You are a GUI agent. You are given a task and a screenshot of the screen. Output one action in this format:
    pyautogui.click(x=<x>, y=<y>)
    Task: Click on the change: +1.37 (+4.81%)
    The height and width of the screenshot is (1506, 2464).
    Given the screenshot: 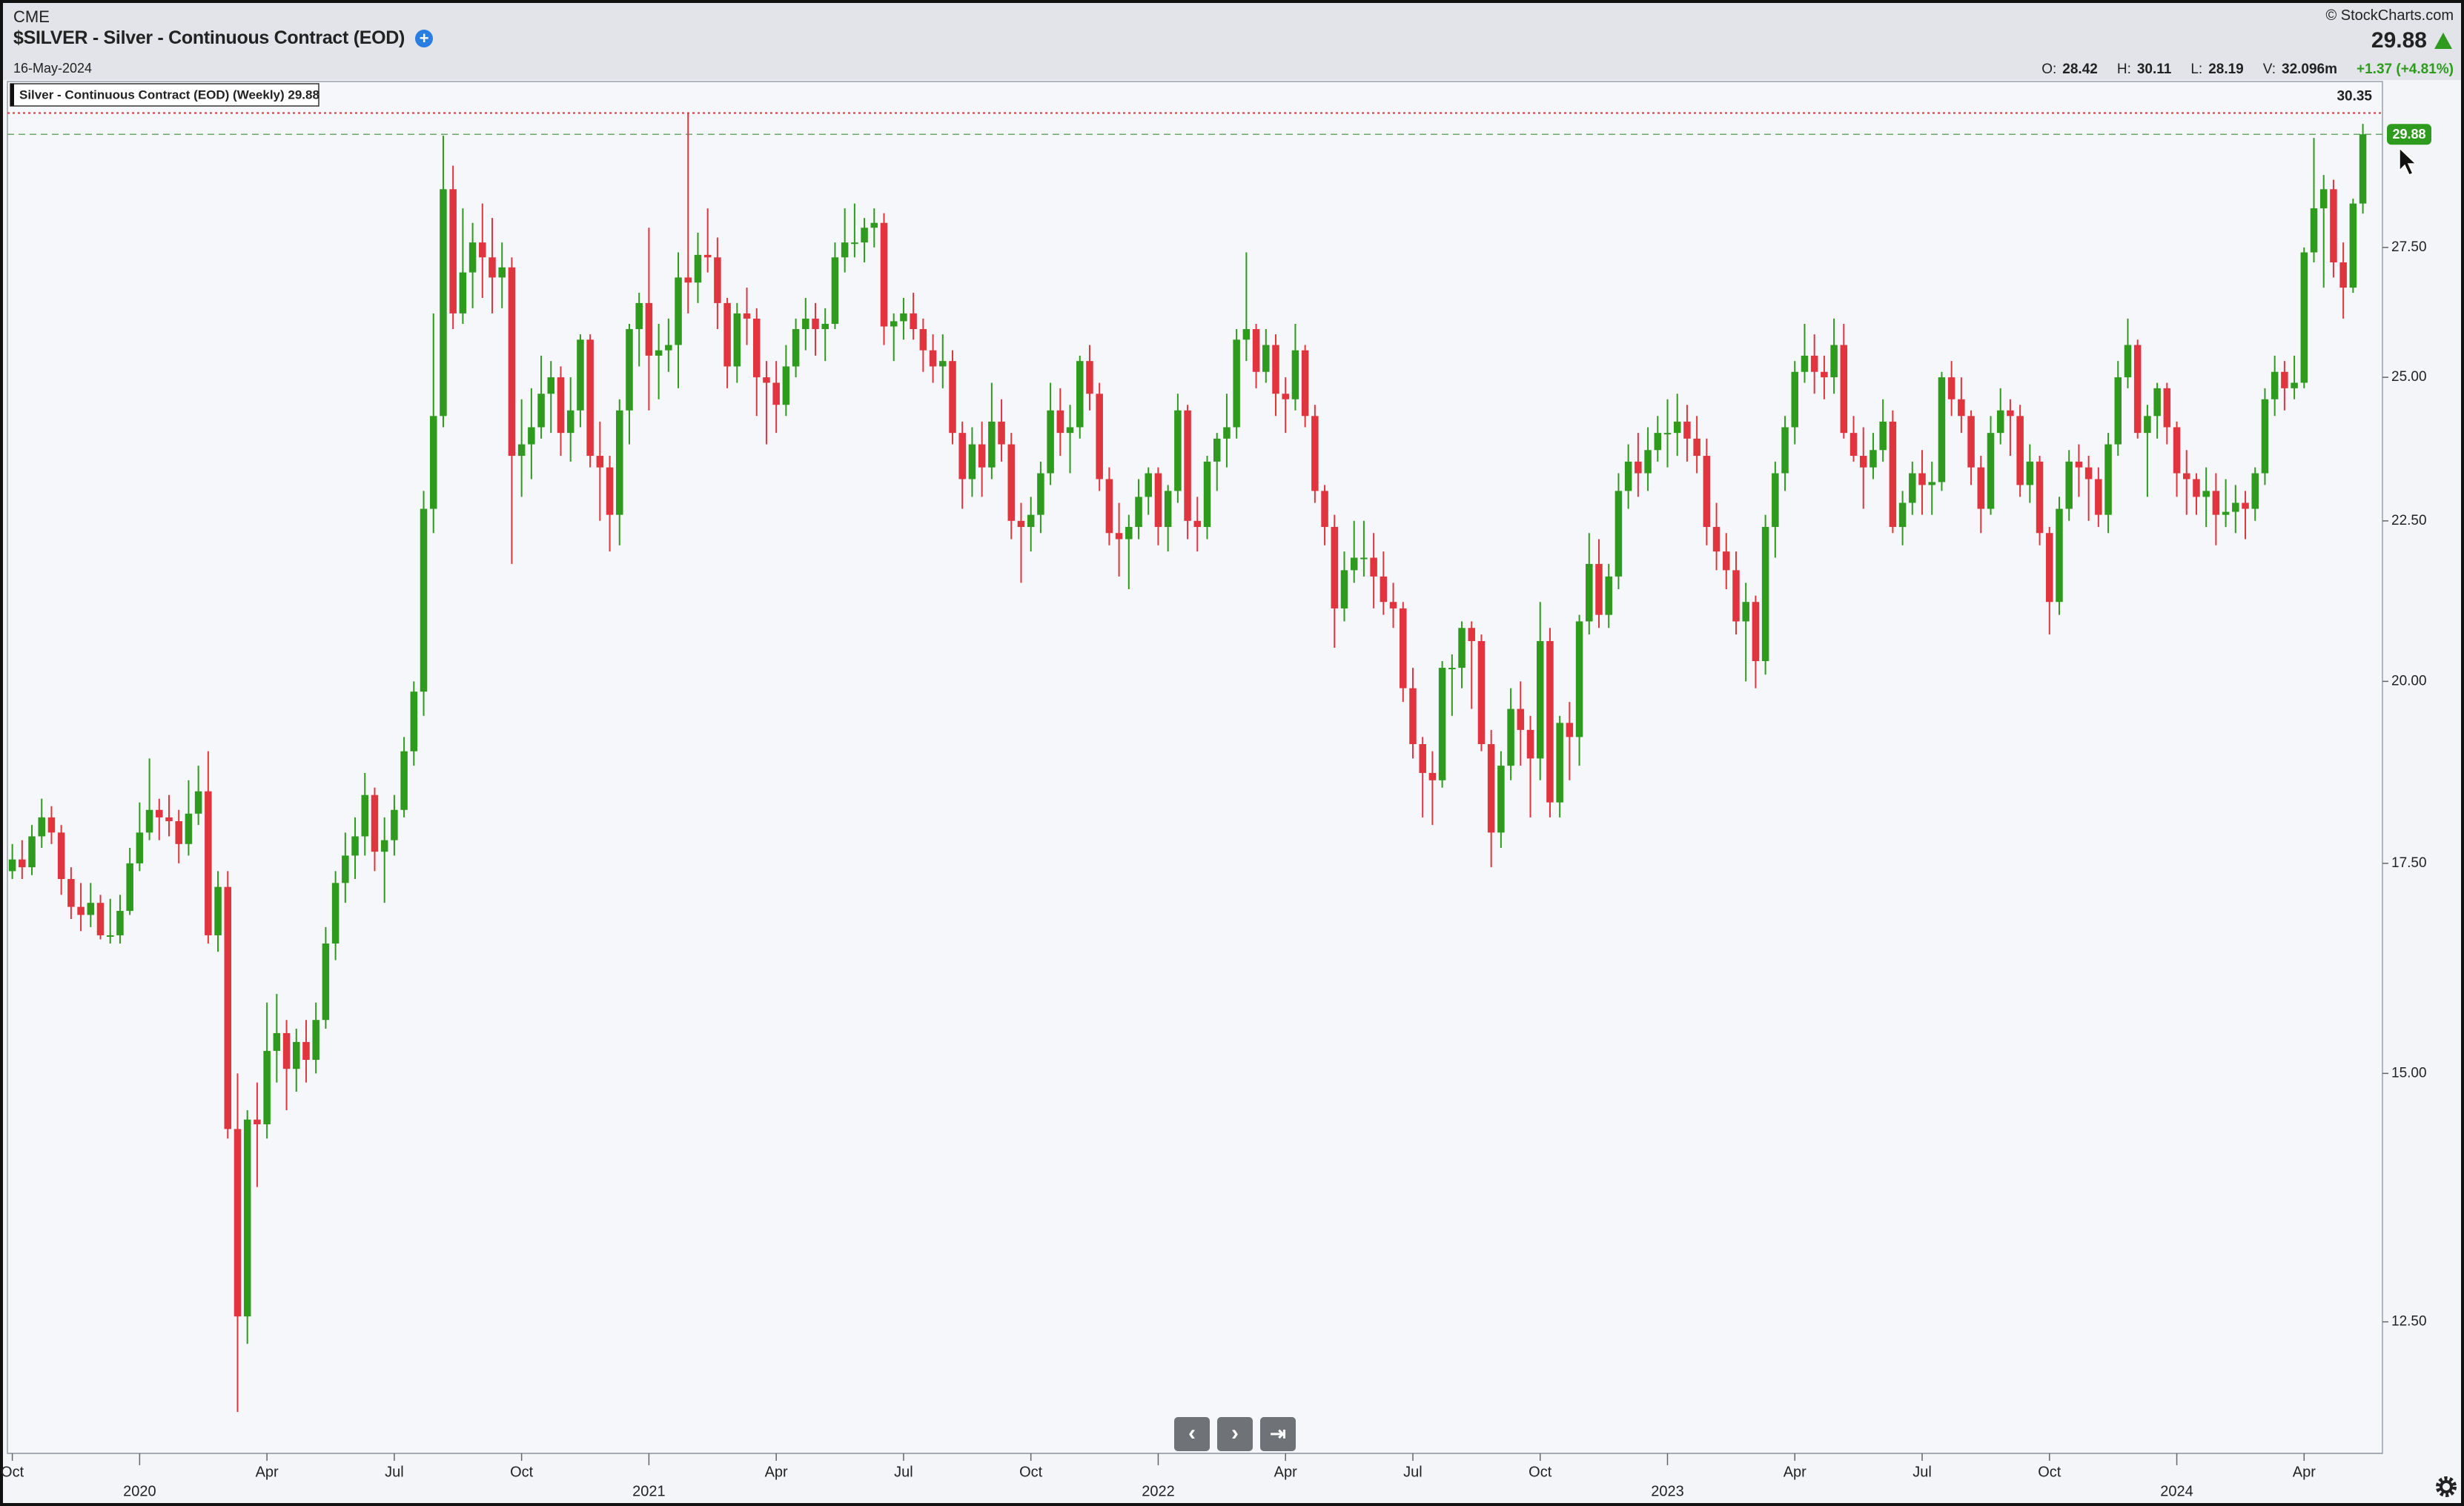 What is the action you would take?
    pyautogui.click(x=2405, y=69)
    